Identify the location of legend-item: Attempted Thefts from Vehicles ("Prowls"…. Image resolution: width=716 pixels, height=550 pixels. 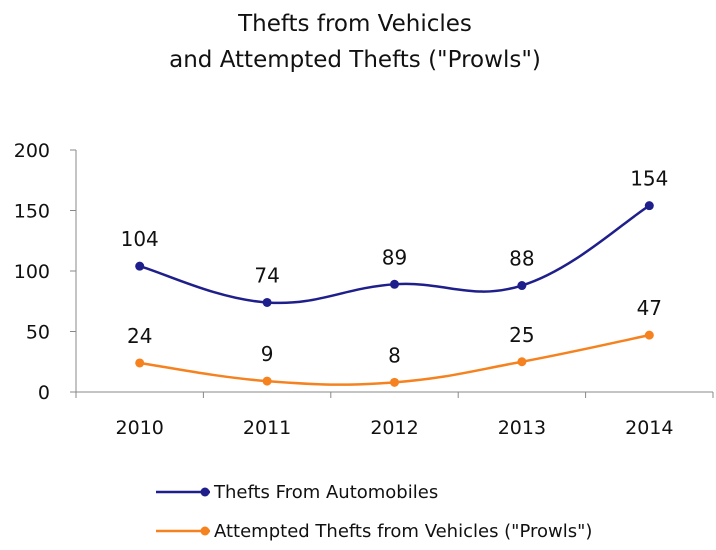
(374, 531).